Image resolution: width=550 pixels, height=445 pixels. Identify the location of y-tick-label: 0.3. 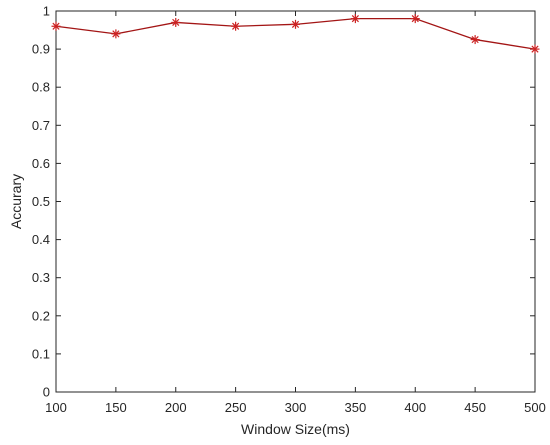
(41, 277).